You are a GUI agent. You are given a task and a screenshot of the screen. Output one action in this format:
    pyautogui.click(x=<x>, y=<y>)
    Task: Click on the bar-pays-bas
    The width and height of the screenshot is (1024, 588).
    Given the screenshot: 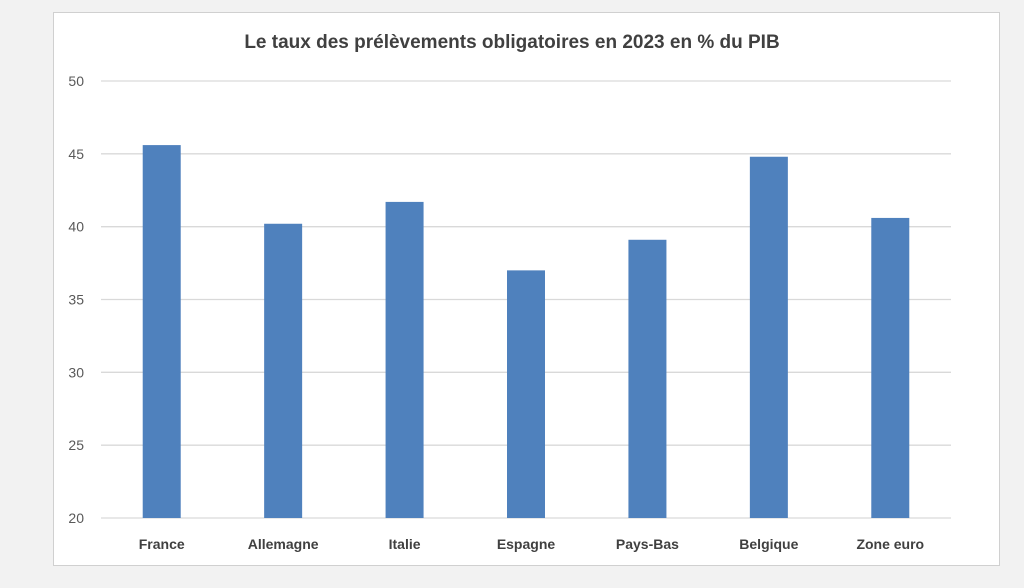 What is the action you would take?
    pyautogui.click(x=647, y=378)
    